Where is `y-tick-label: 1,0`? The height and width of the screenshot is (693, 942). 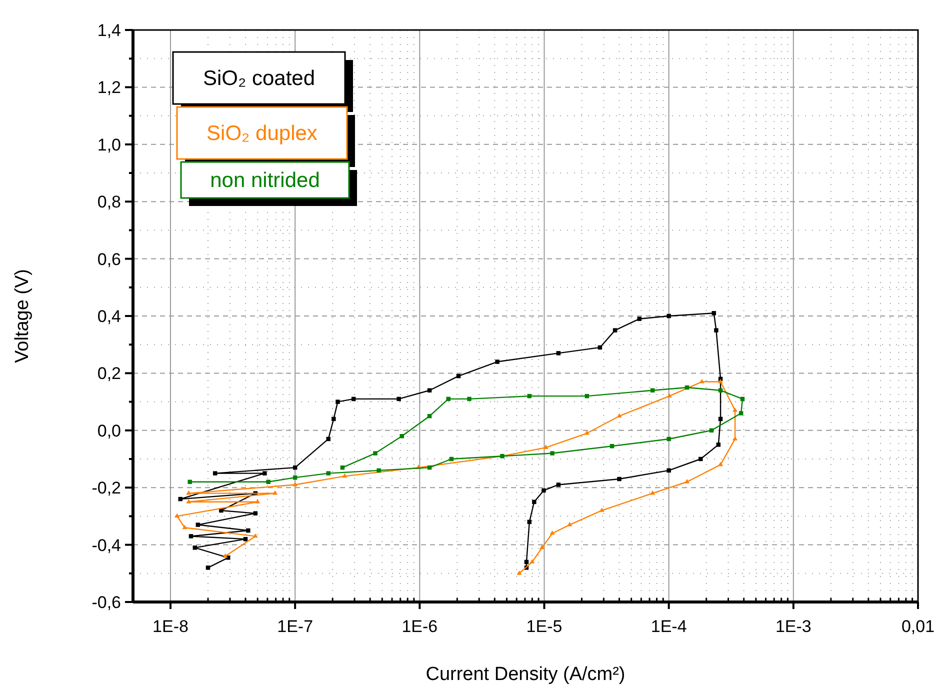 y-tick-label: 1,0 is located at coordinates (109, 144).